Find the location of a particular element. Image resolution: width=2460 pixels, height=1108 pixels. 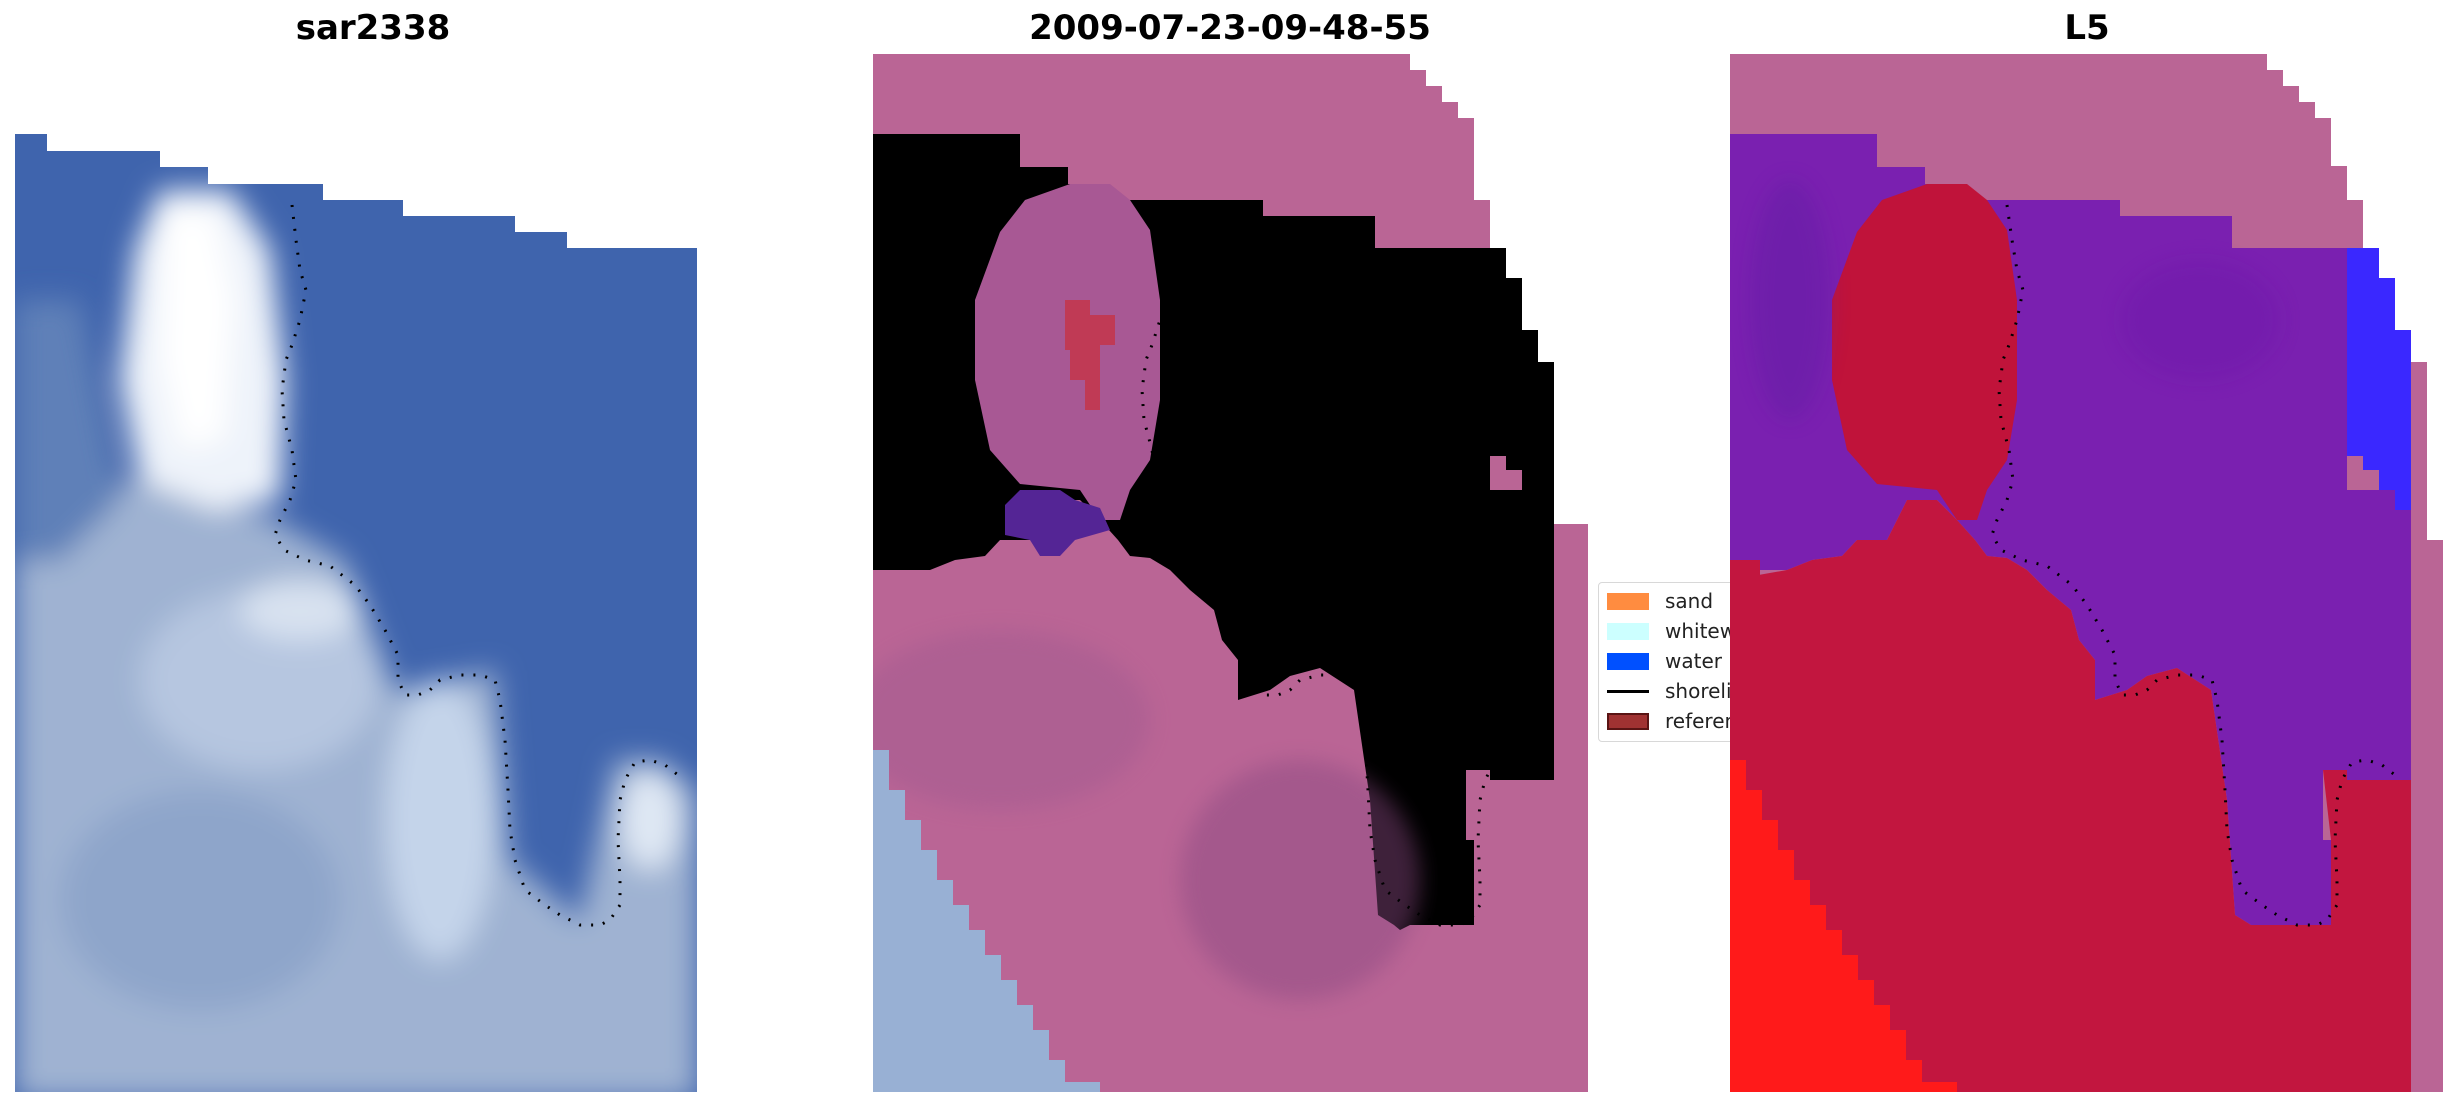

legend-label-whitewater: whitewater is located at coordinates (1706, 631).